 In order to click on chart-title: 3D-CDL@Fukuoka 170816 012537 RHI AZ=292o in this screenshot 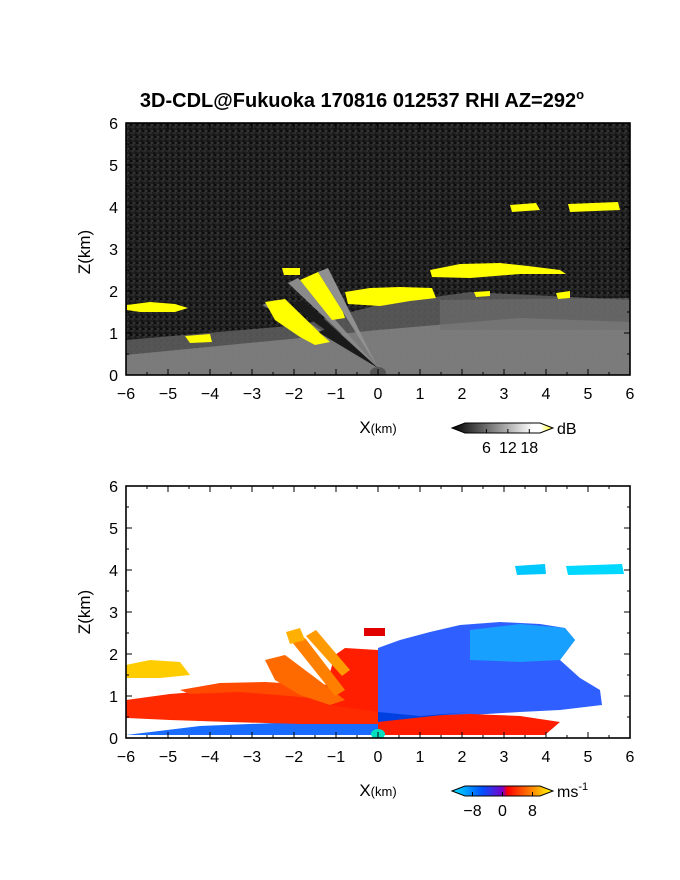, I will do `click(362, 99)`.